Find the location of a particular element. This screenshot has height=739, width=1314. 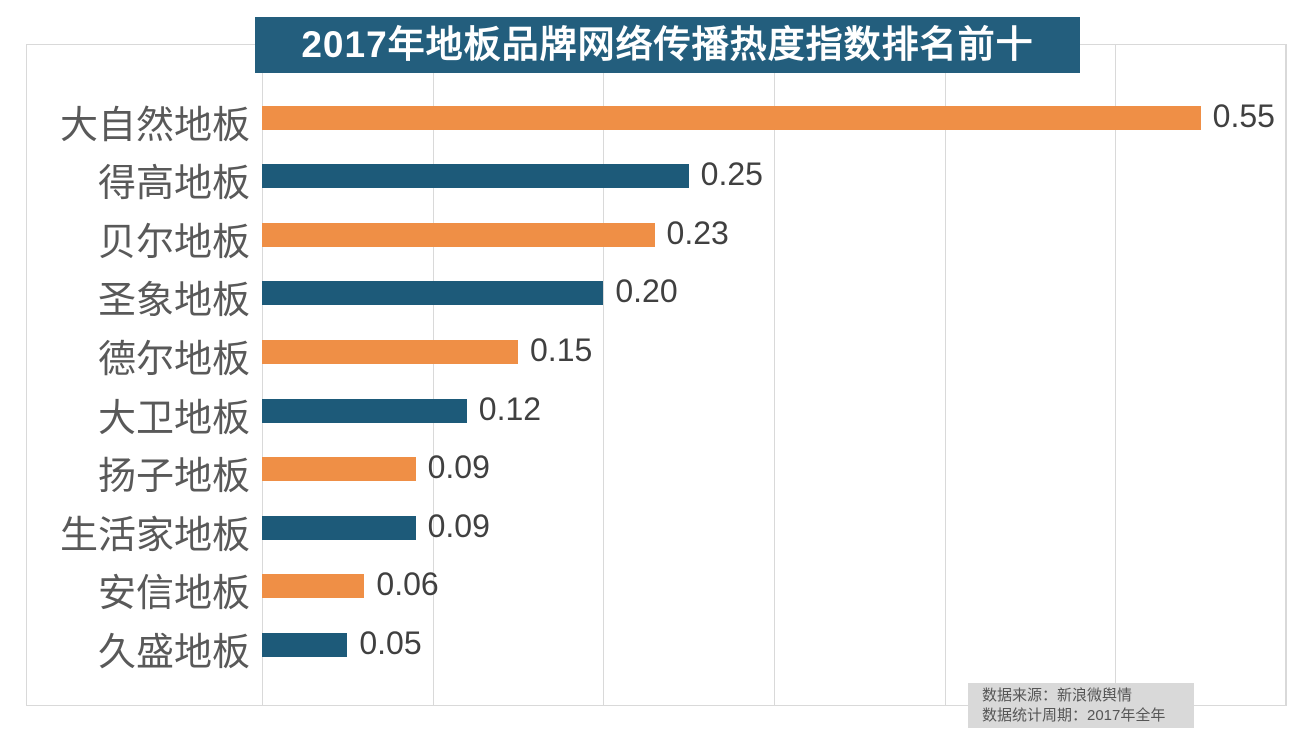

category-label: 贝尔地板 is located at coordinates (173, 242).